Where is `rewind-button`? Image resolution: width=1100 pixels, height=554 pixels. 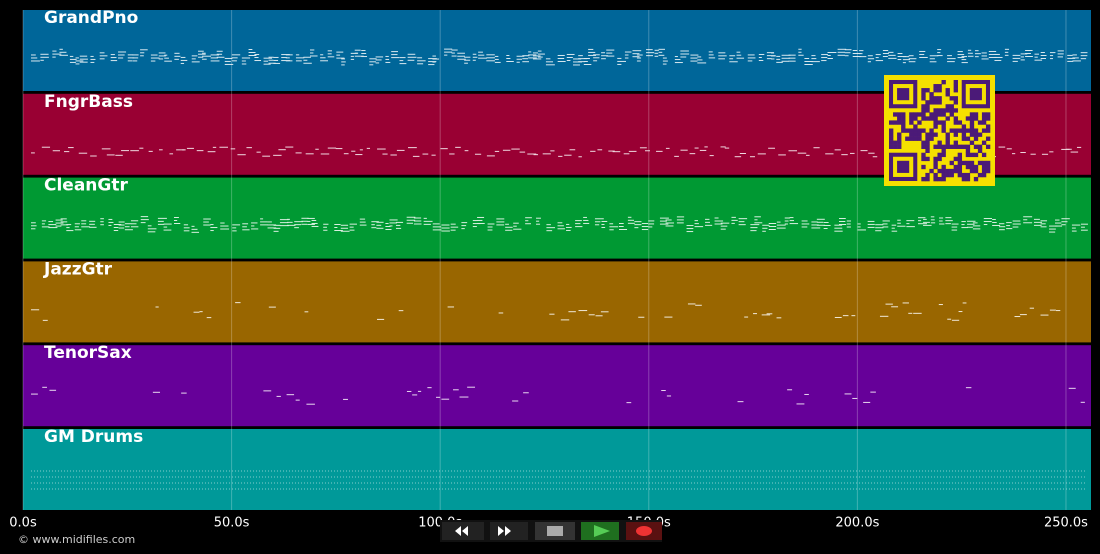
rewind-button is located at coordinates (463, 531).